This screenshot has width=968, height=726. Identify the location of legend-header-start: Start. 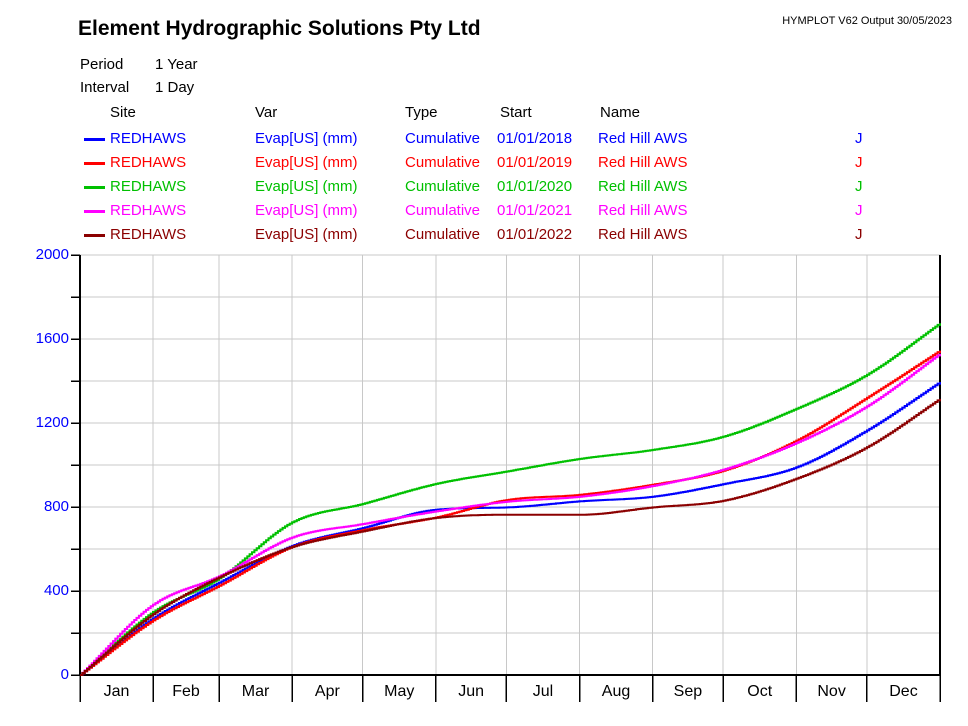
(516, 112).